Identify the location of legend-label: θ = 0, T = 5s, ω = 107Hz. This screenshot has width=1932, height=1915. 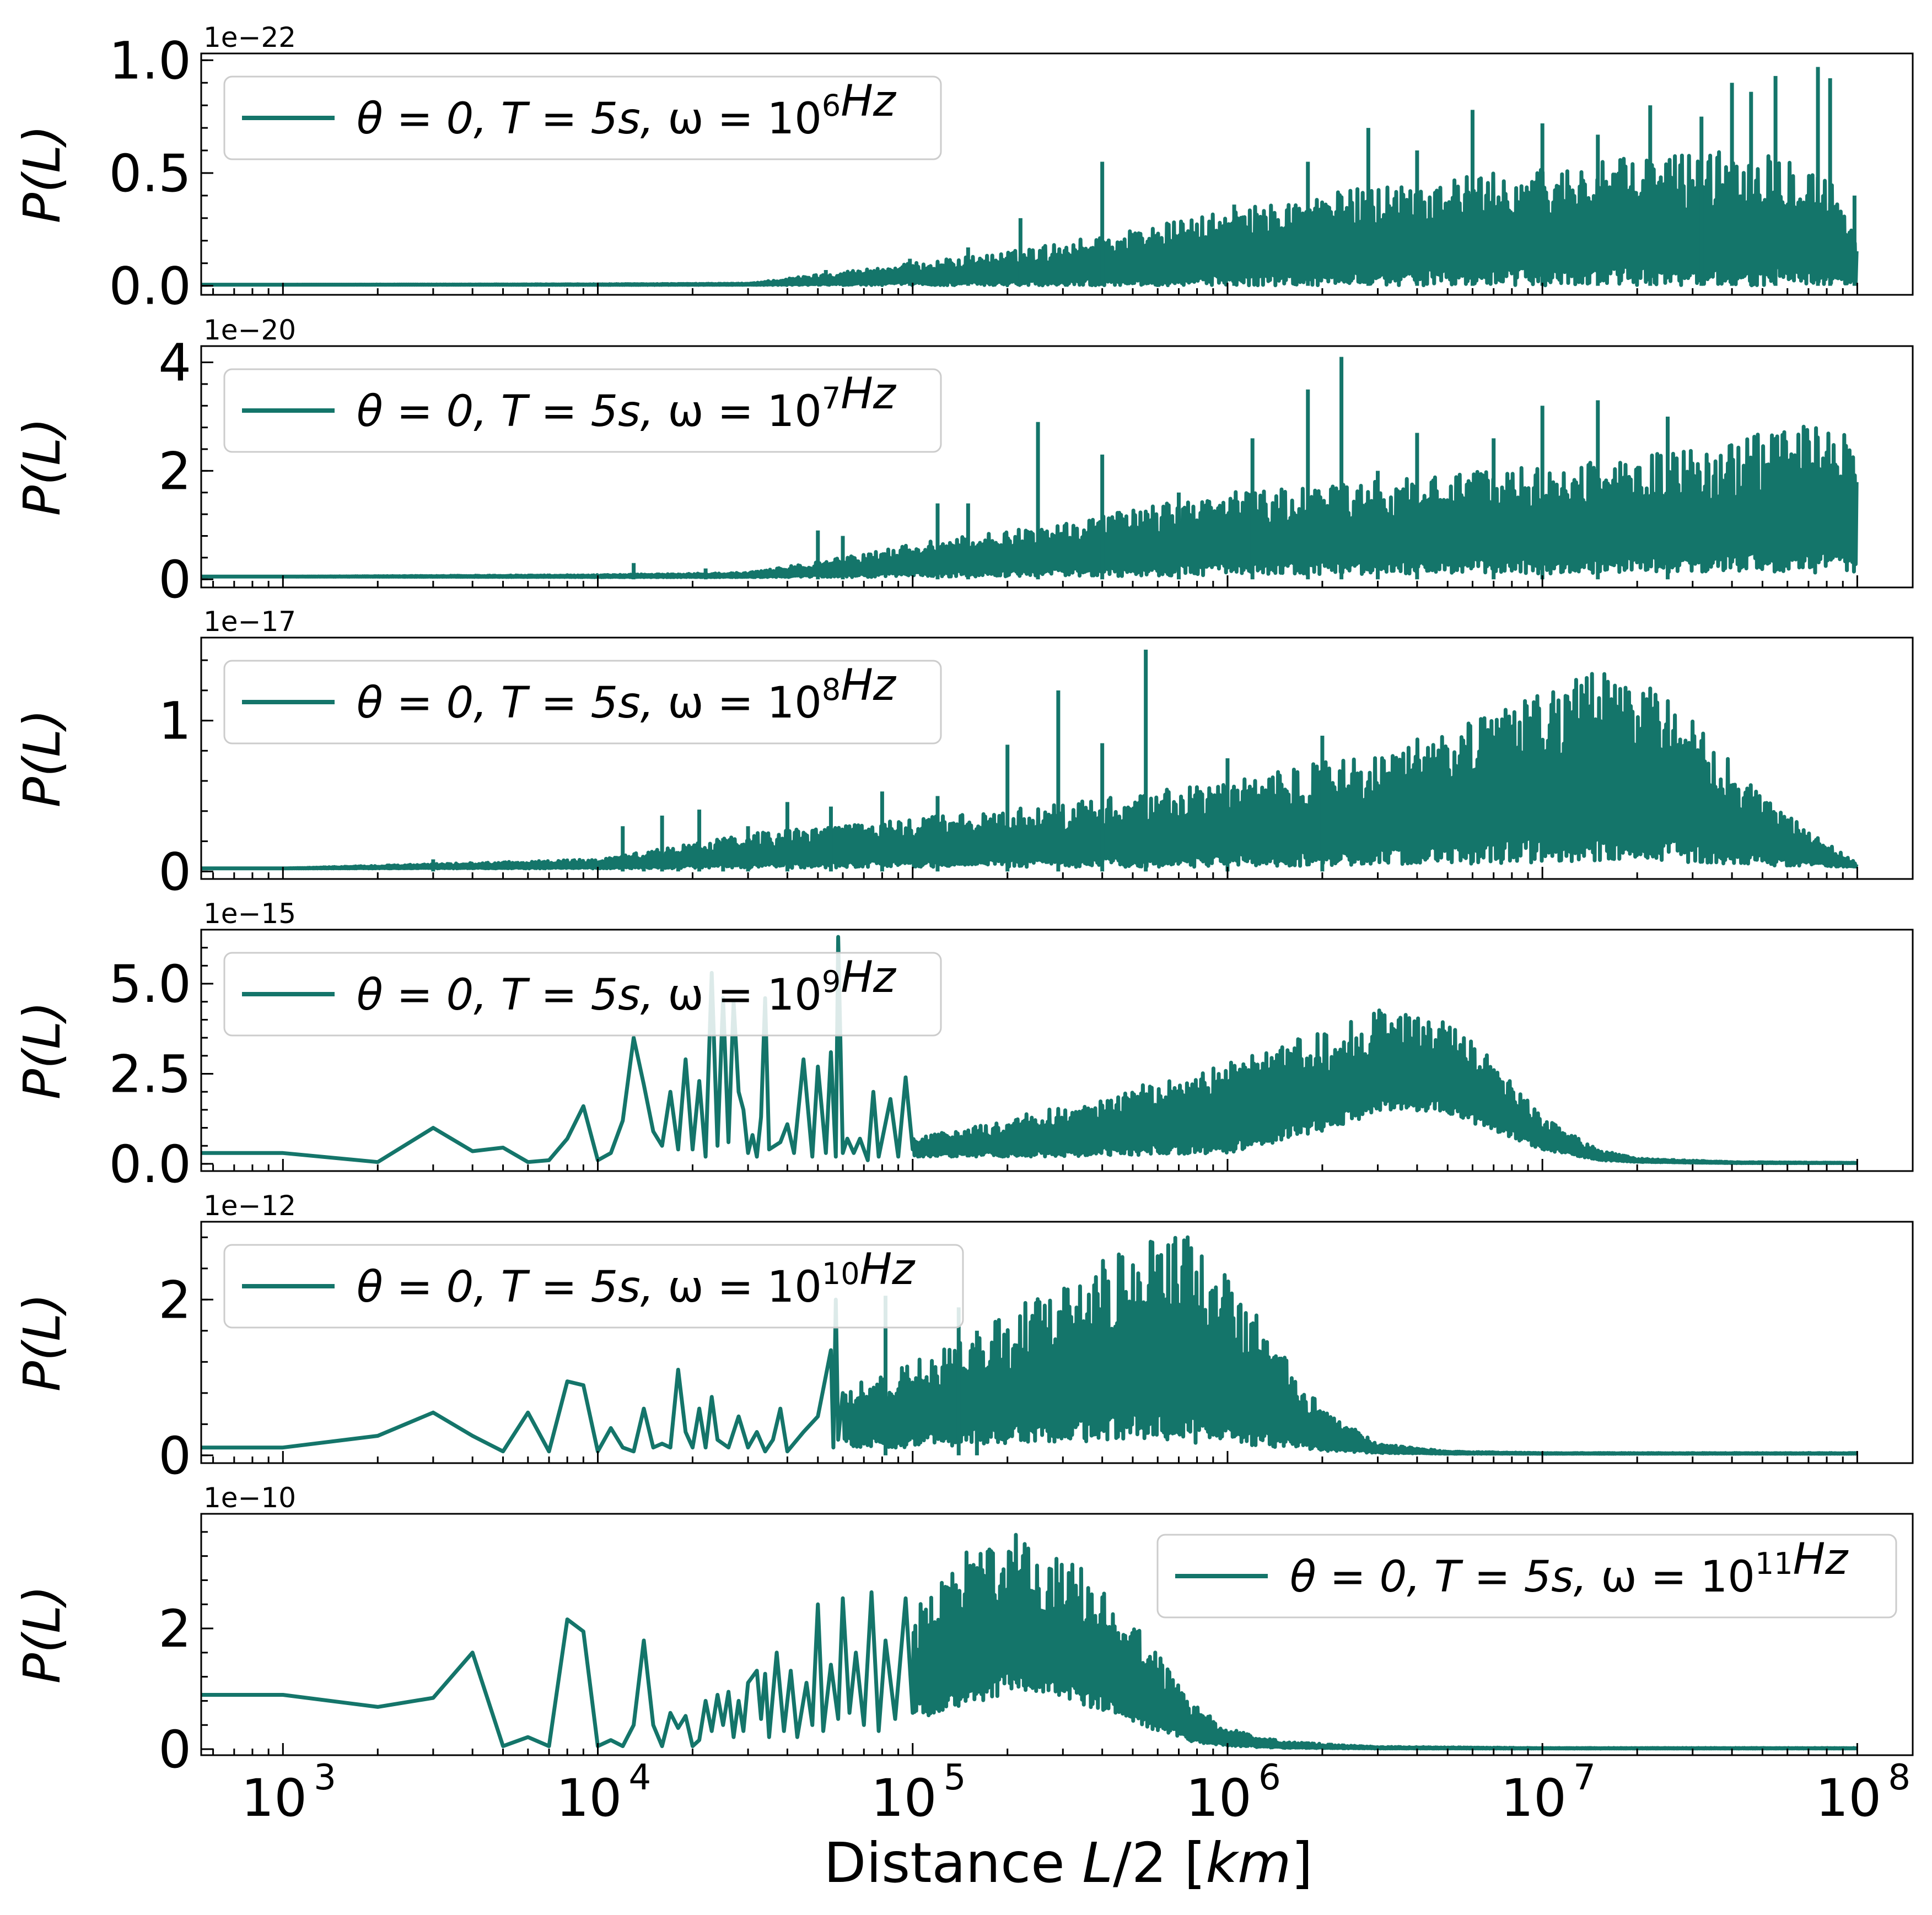
(627, 402).